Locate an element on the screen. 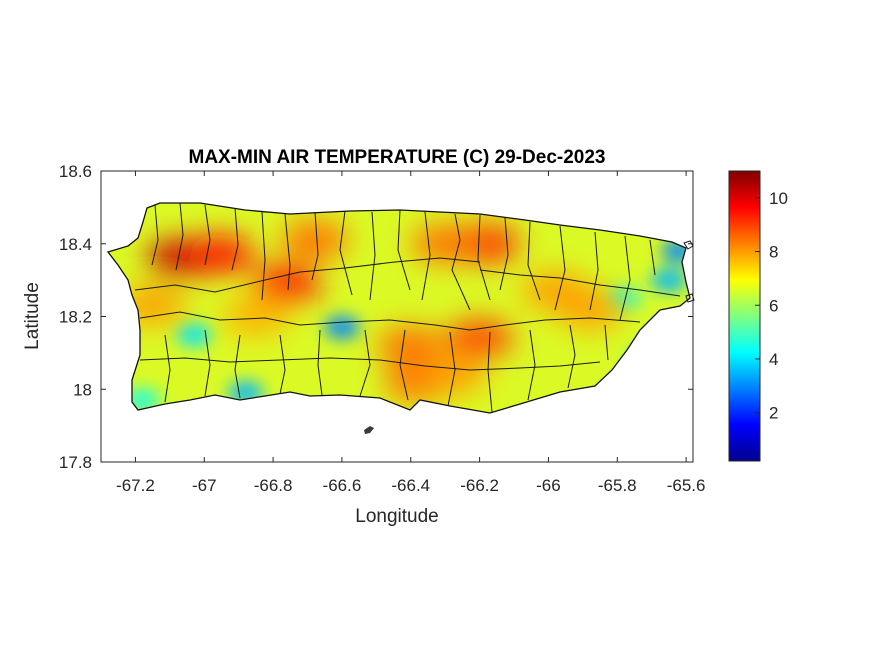  colorbar-tick-label: 4 is located at coordinates (773, 359).